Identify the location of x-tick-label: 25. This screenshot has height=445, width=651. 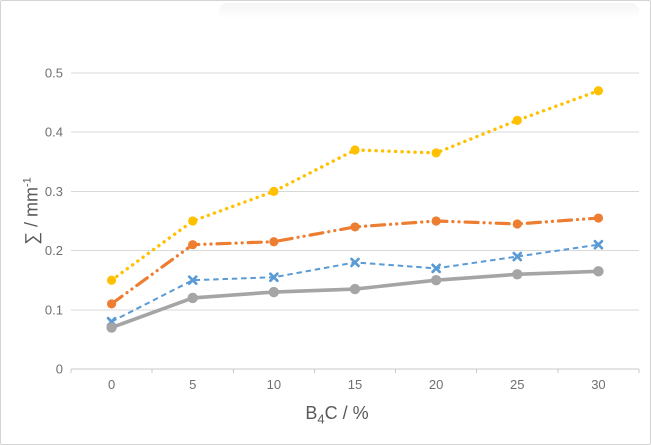
(517, 384).